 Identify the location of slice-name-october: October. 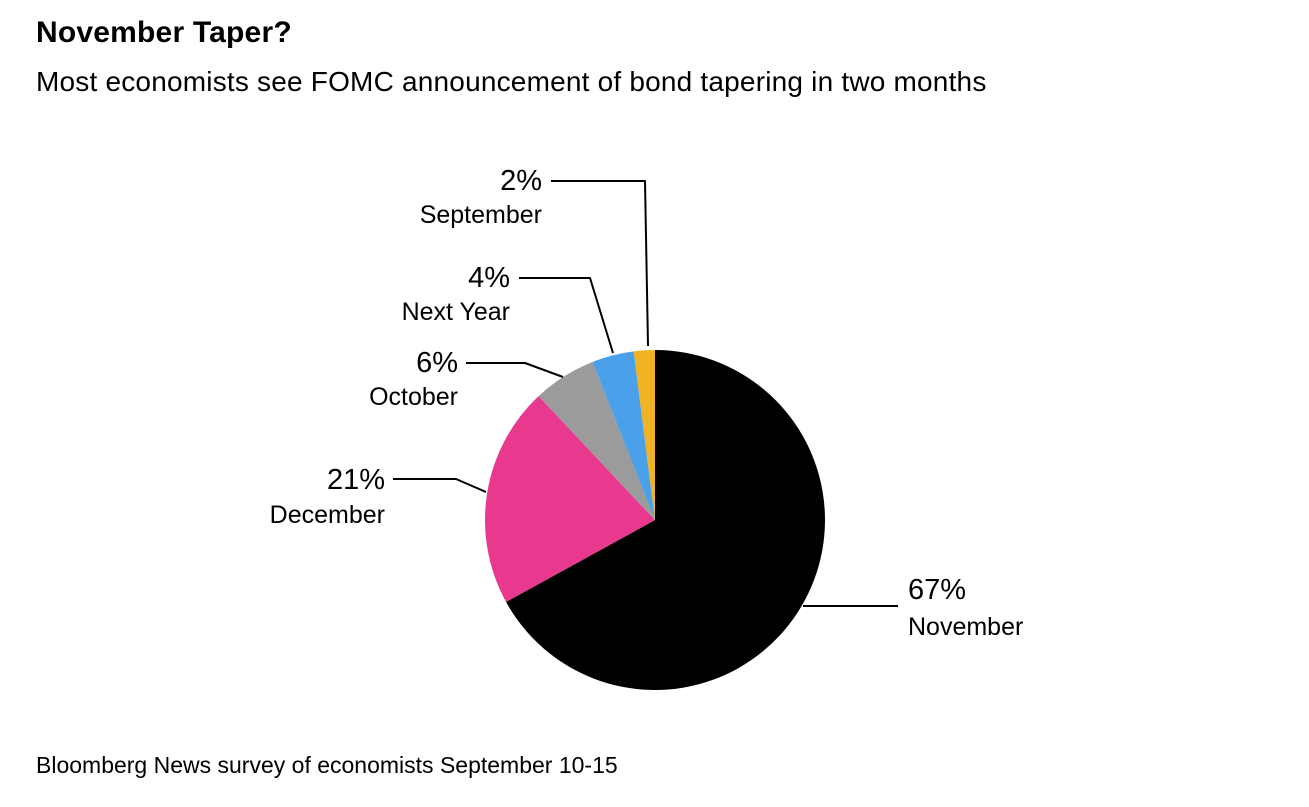
(413, 397).